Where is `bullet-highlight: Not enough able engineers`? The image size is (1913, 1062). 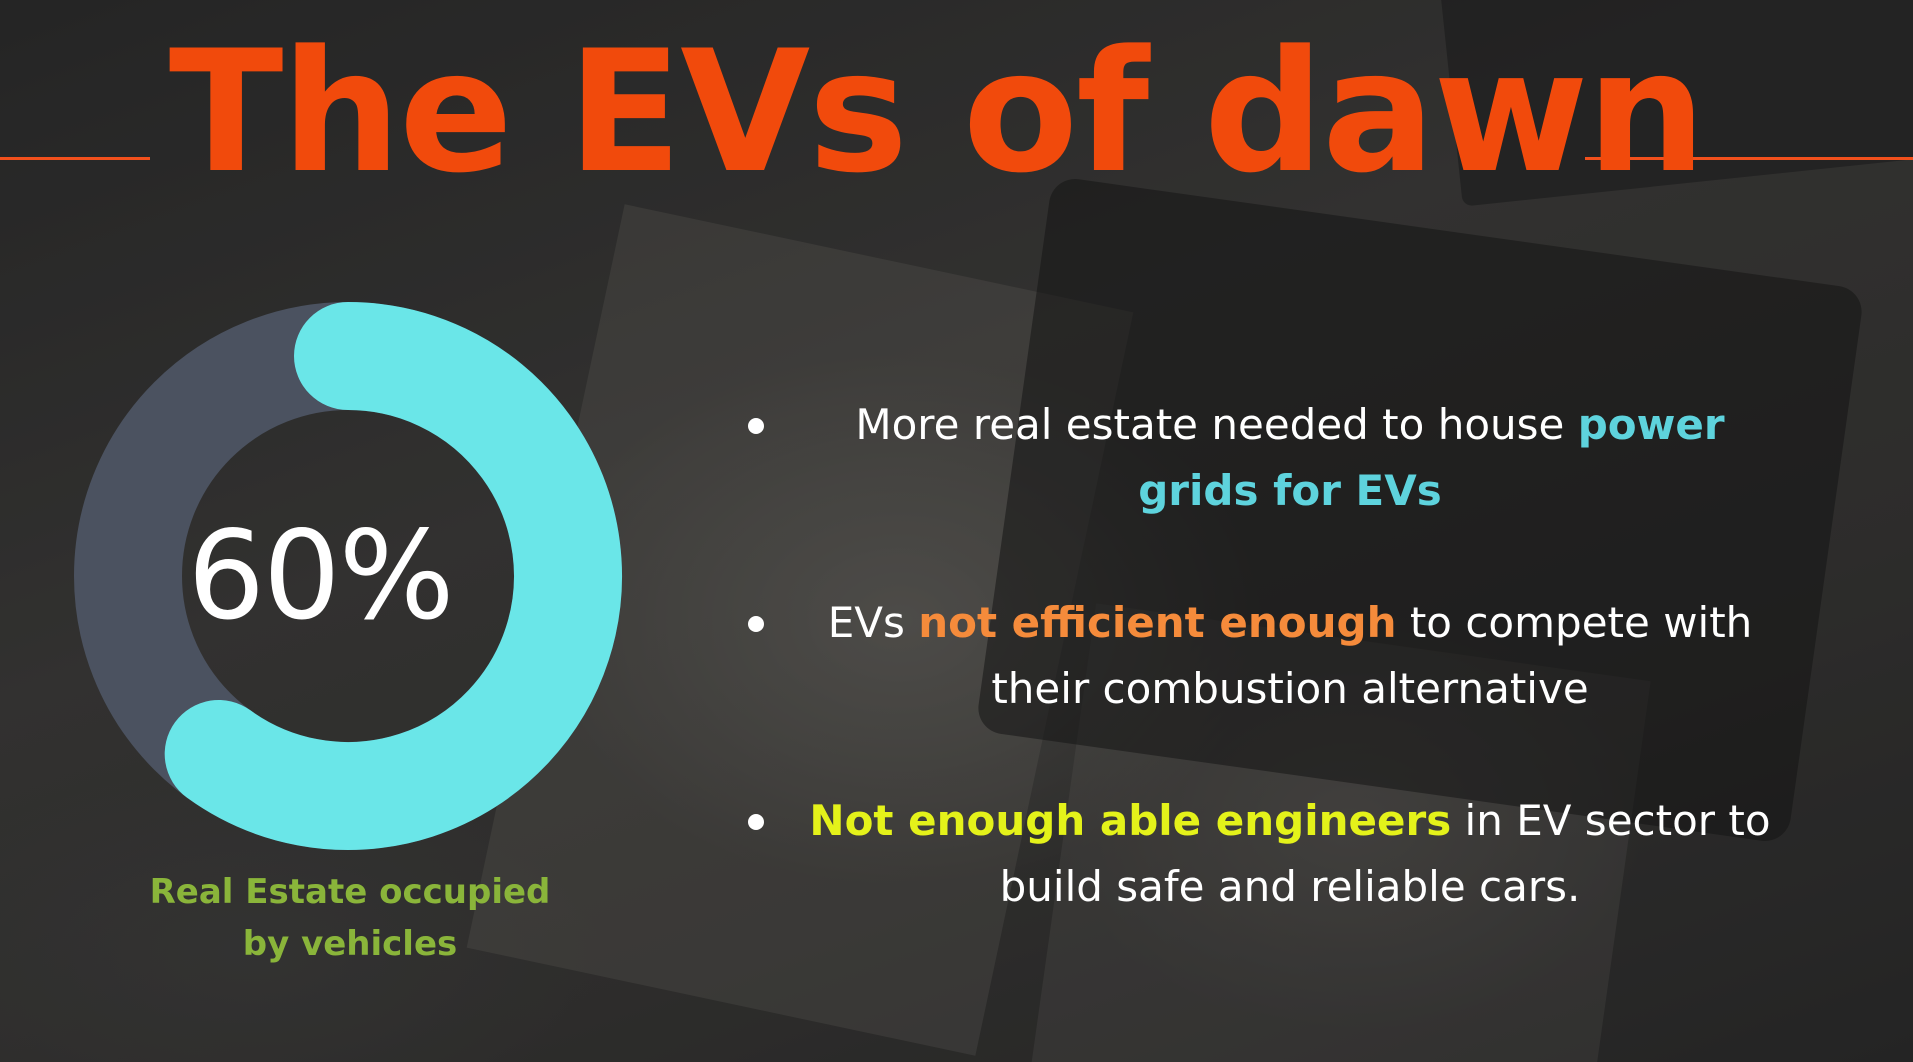
bullet-highlight: Not enough able engineers is located at coordinates (1130, 820).